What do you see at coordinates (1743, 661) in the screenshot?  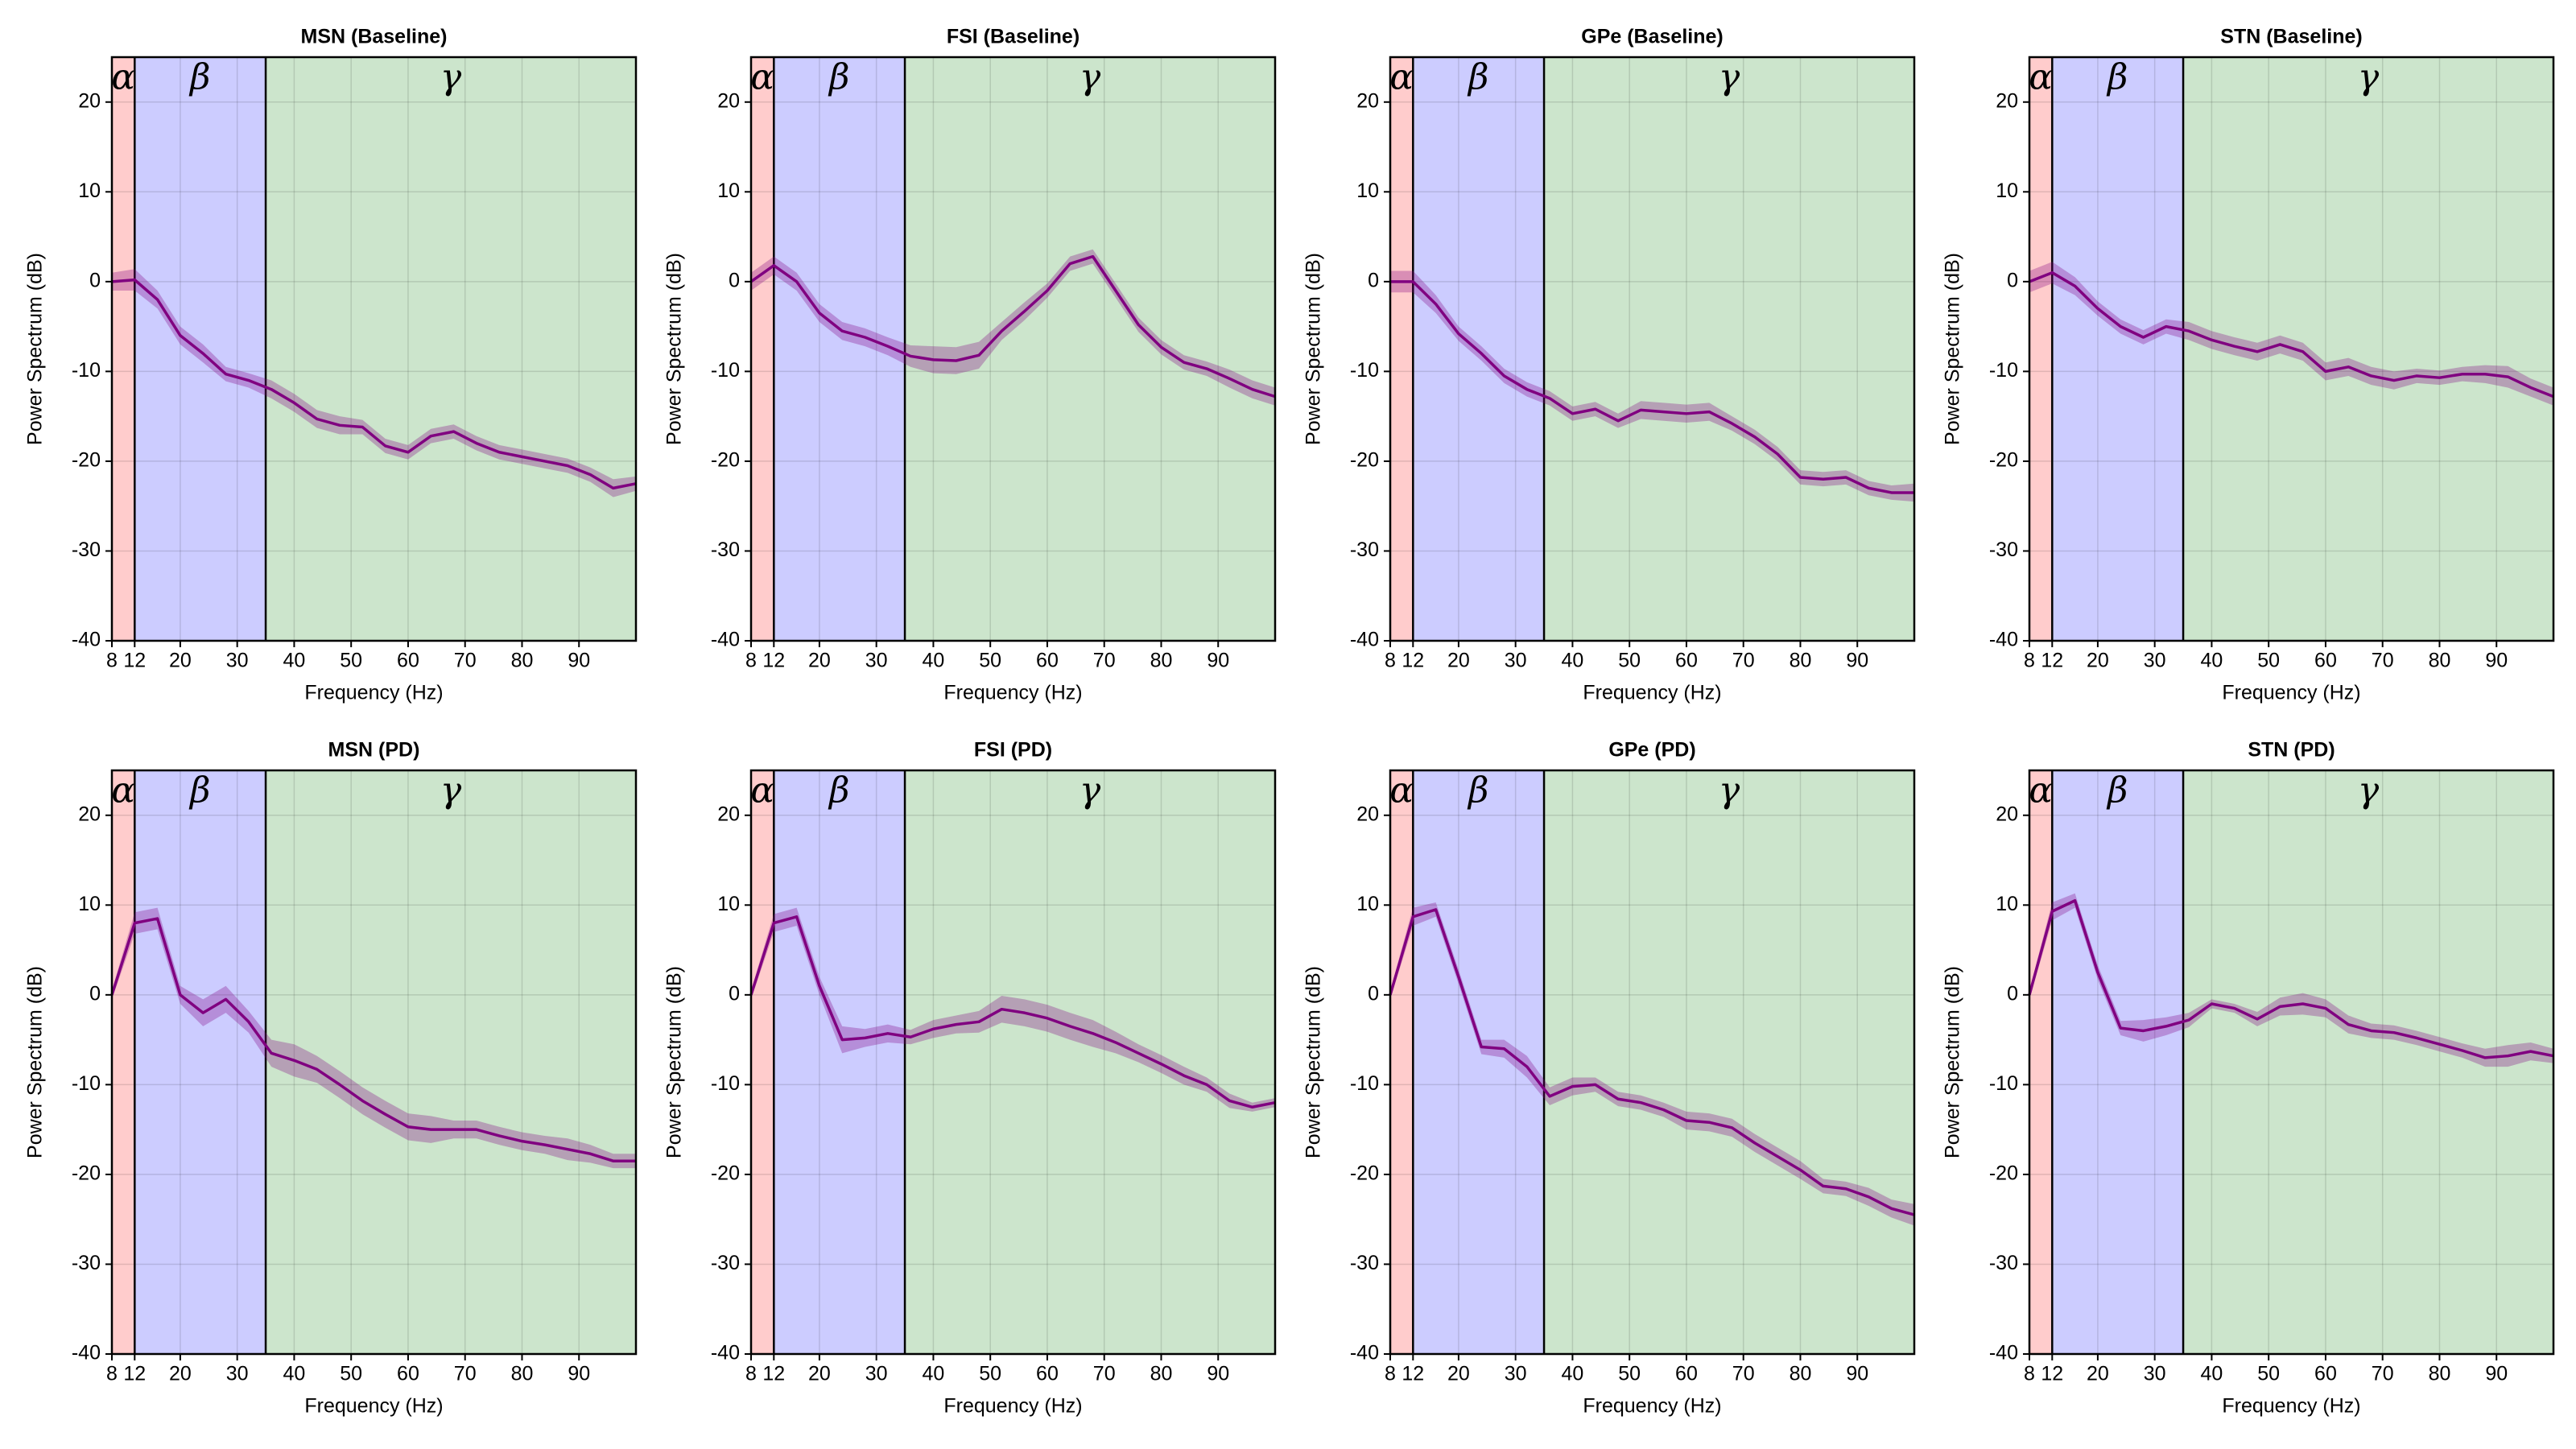 I see `x-tick-label: 70` at bounding box center [1743, 661].